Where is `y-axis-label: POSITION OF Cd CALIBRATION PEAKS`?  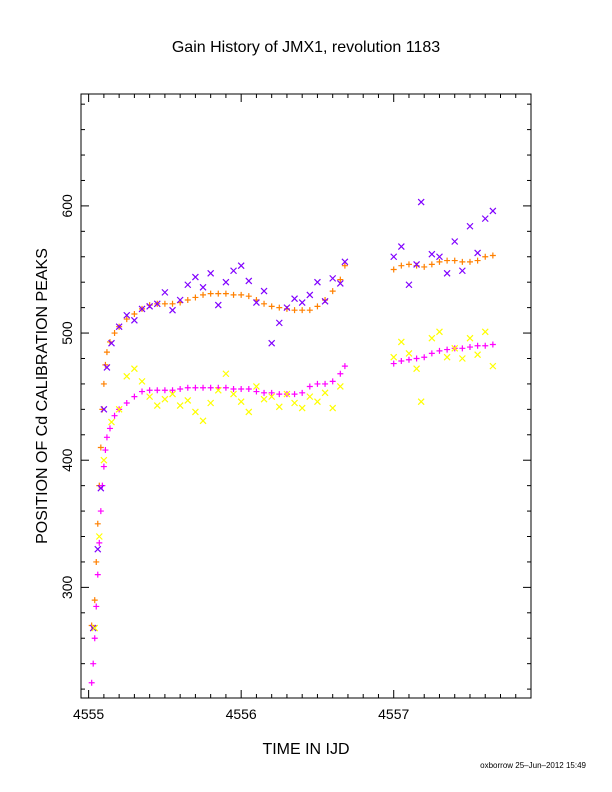 y-axis-label: POSITION OF Cd CALIBRATION PEAKS is located at coordinates (42, 396).